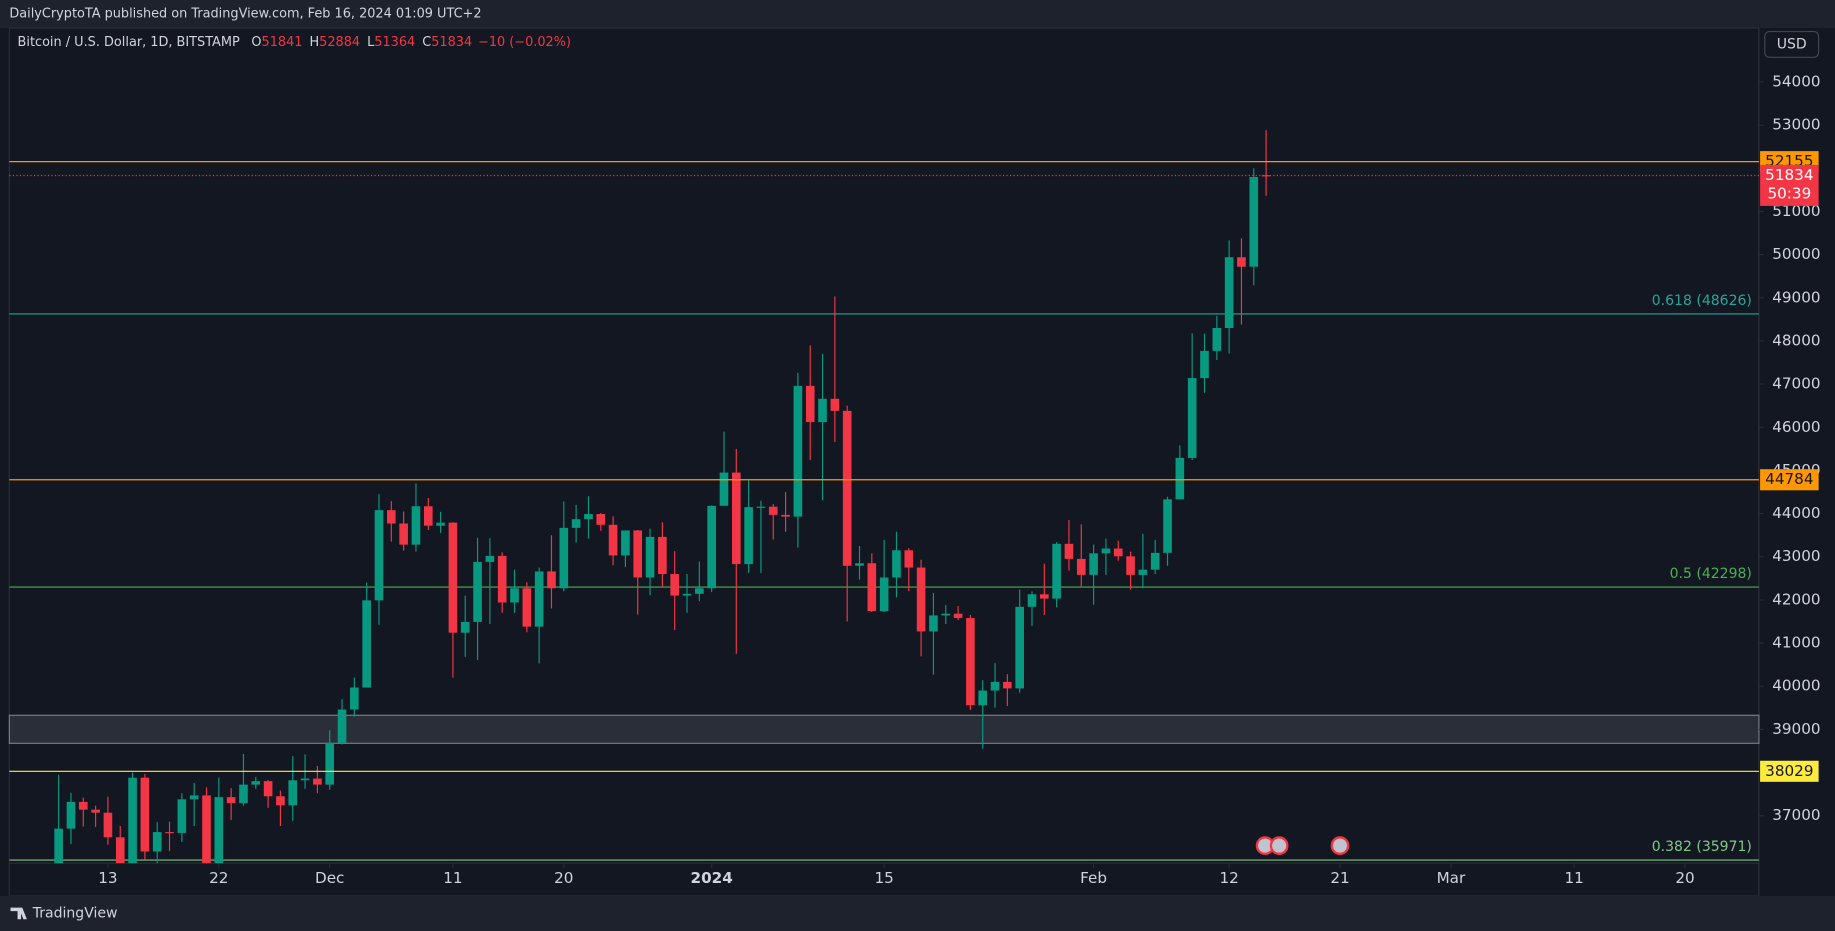 The image size is (1835, 931). Describe the element at coordinates (524, 42) in the screenshot. I see `legend-change: −10 (−0.02%)` at that location.